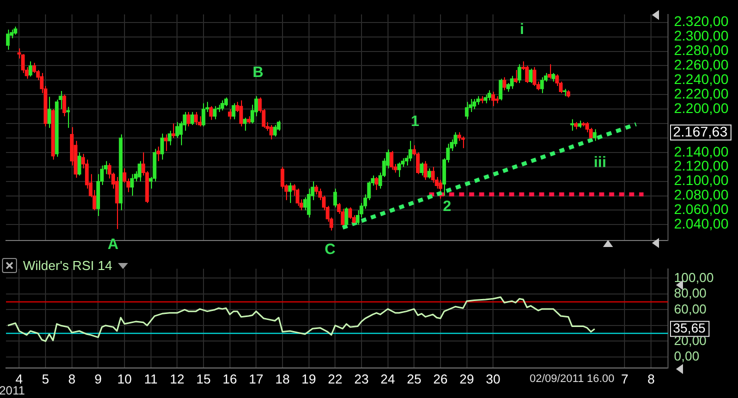  Describe the element at coordinates (690, 293) in the screenshot. I see `y-tick-label: 80,00` at that location.